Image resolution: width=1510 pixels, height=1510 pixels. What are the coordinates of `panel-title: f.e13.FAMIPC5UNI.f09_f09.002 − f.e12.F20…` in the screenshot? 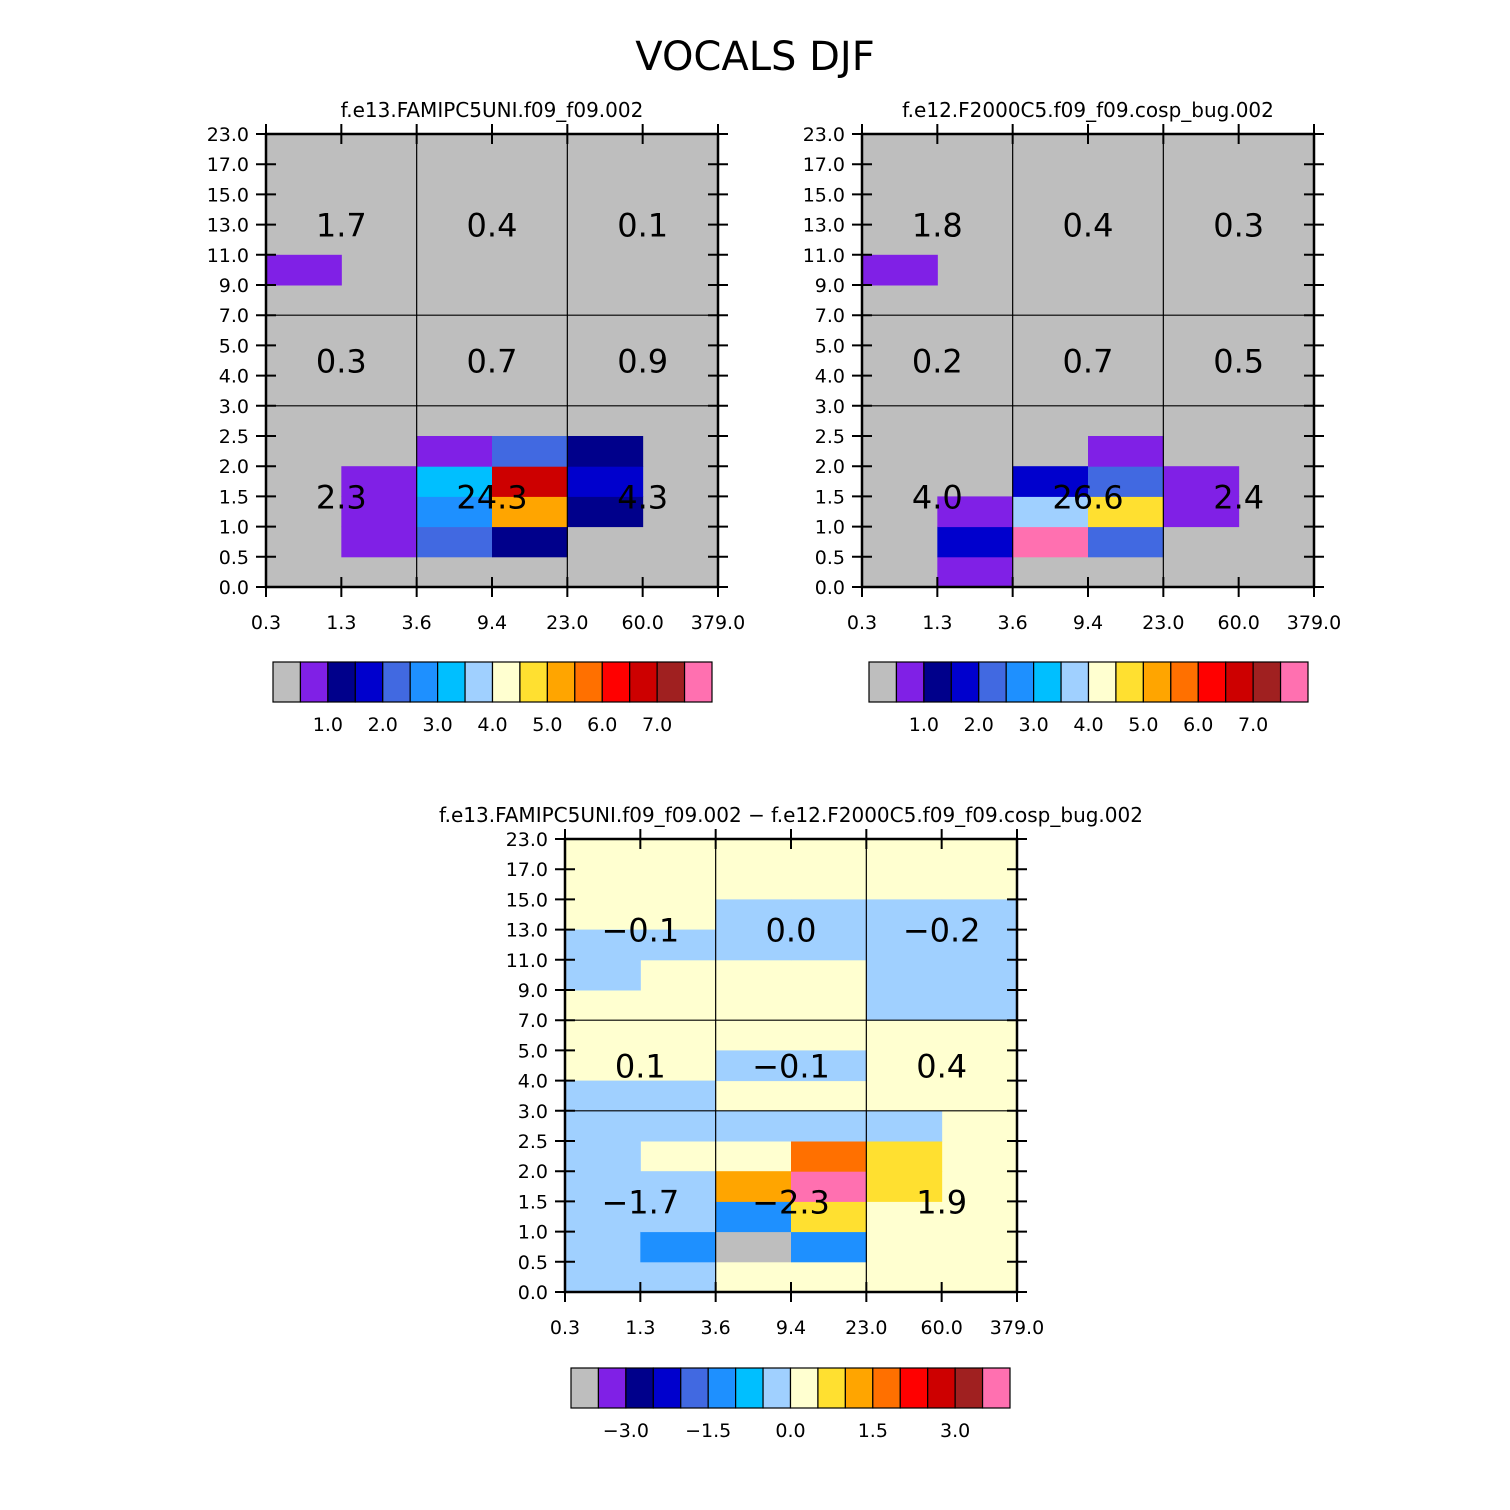 It's located at (791, 815).